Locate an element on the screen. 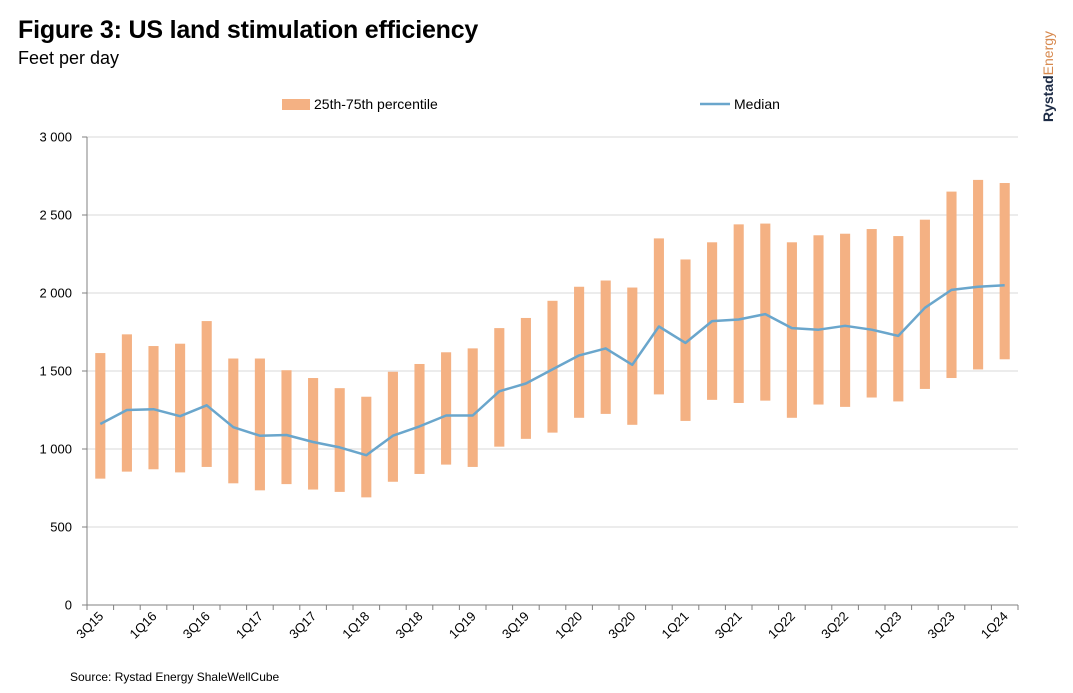 The width and height of the screenshot is (1073, 693). x-tick-label: 3Q19 is located at coordinates (515, 625).